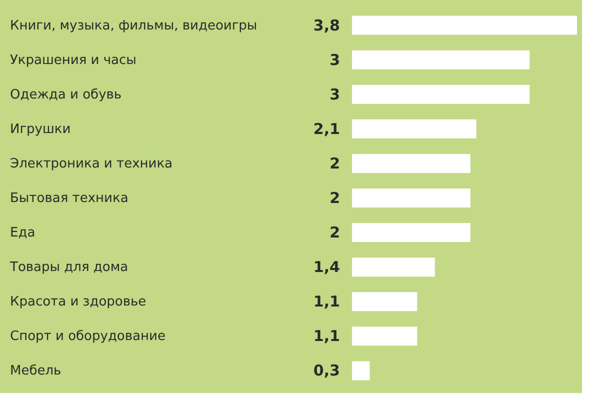 Image resolution: width=600 pixels, height=408 pixels. Describe the element at coordinates (23, 233) in the screenshot. I see `y-tick-label: Еда` at that location.